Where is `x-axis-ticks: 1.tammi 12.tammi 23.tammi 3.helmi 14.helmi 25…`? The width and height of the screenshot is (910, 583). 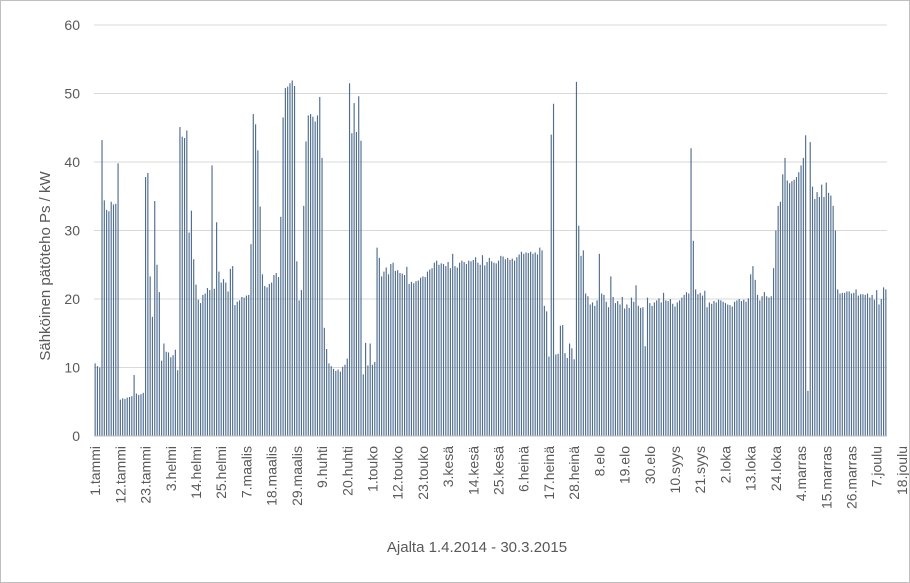 x-axis-ticks: 1.tammi 12.tammi 23.tammi 3.helmi 14.helmi 25… is located at coordinates (498, 477).